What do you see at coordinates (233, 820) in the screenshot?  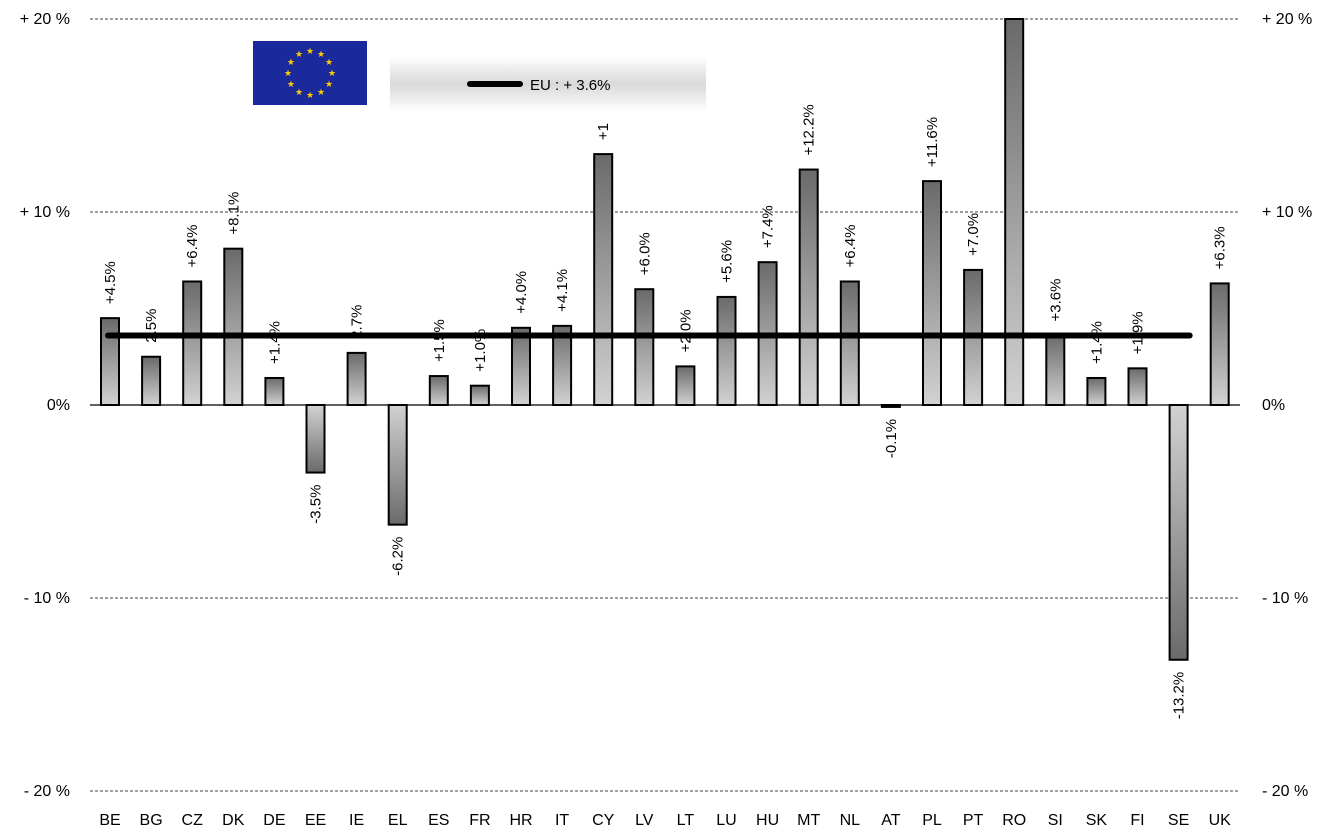 I see `category-label-dk: DK` at bounding box center [233, 820].